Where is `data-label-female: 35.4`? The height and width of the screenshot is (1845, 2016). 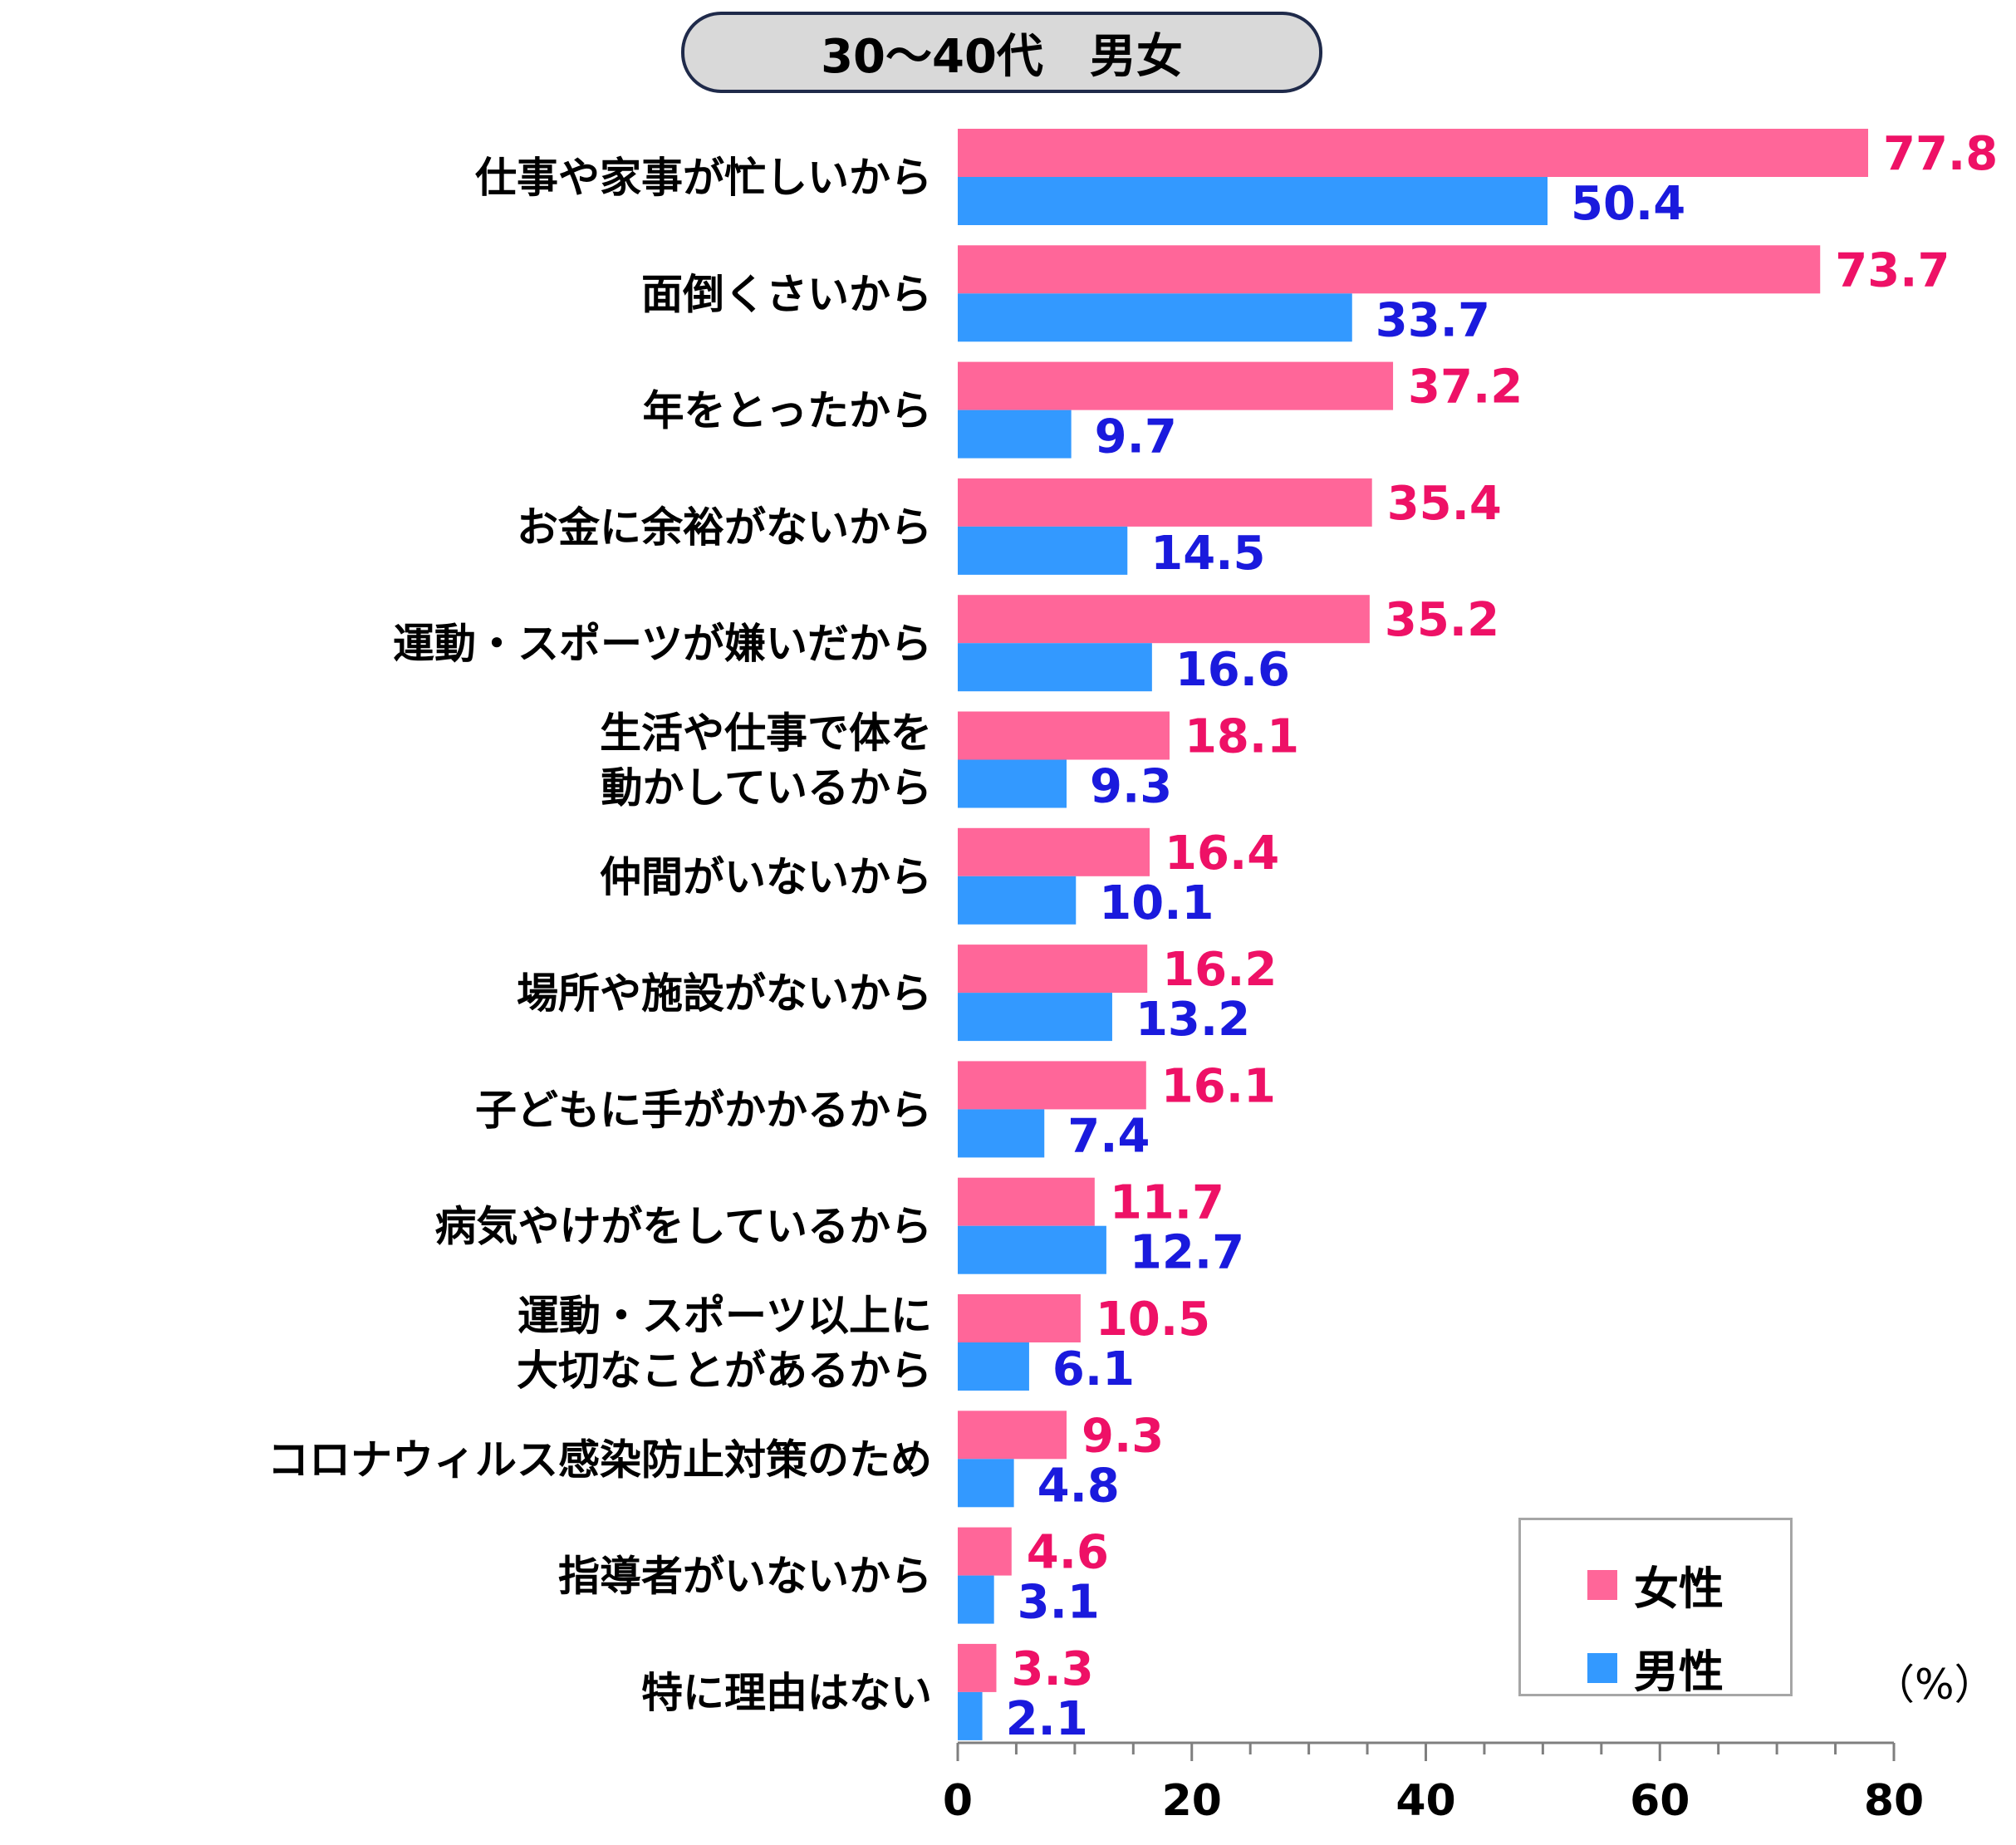 data-label-female: 35.4 is located at coordinates (1444, 504).